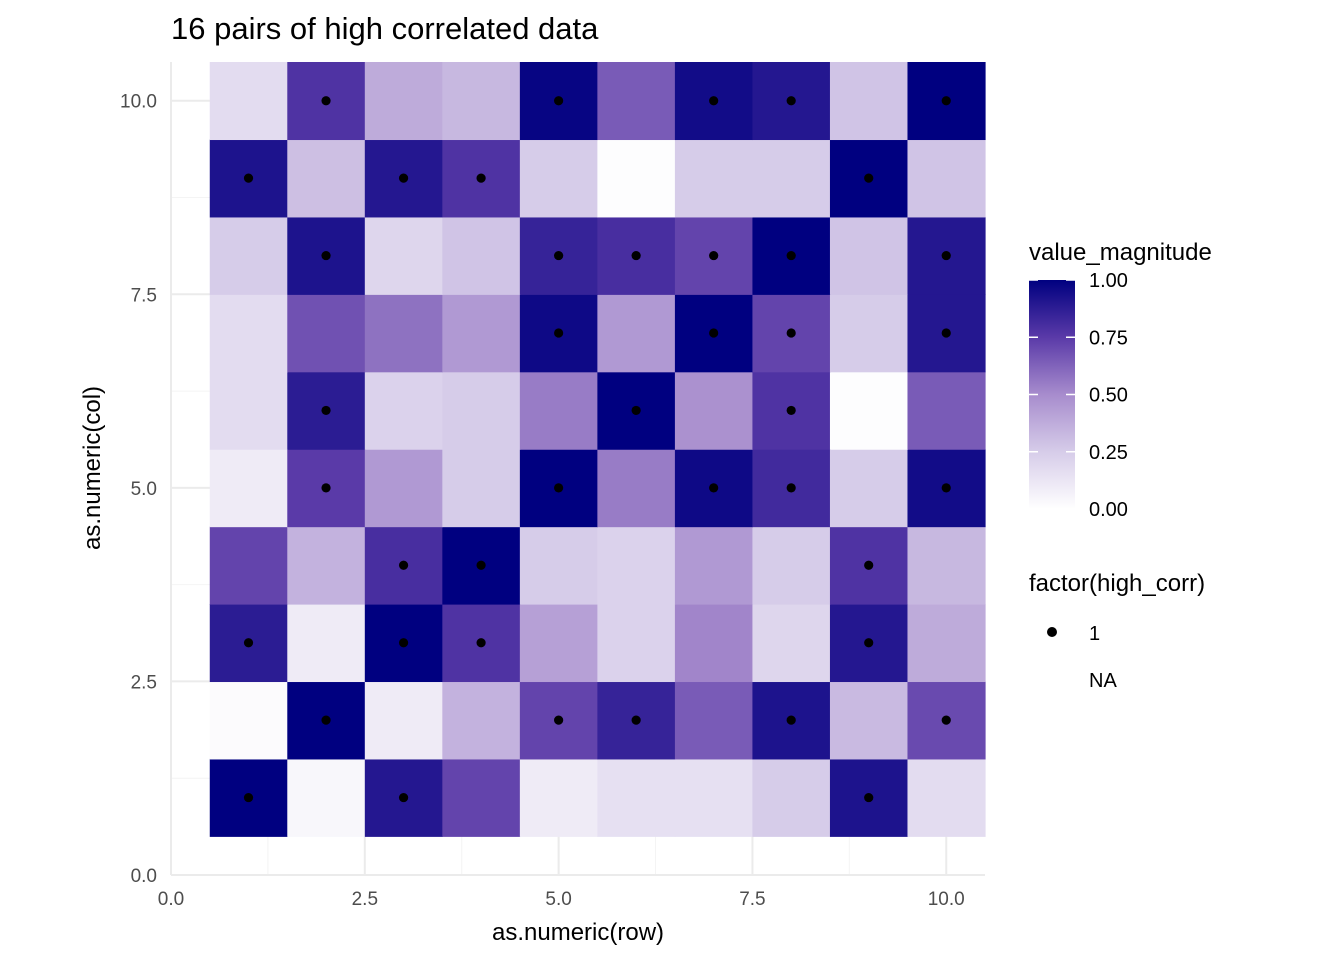 This screenshot has width=1344, height=960. Describe the element at coordinates (144, 295) in the screenshot. I see `y-tick-label: 7.5` at that location.